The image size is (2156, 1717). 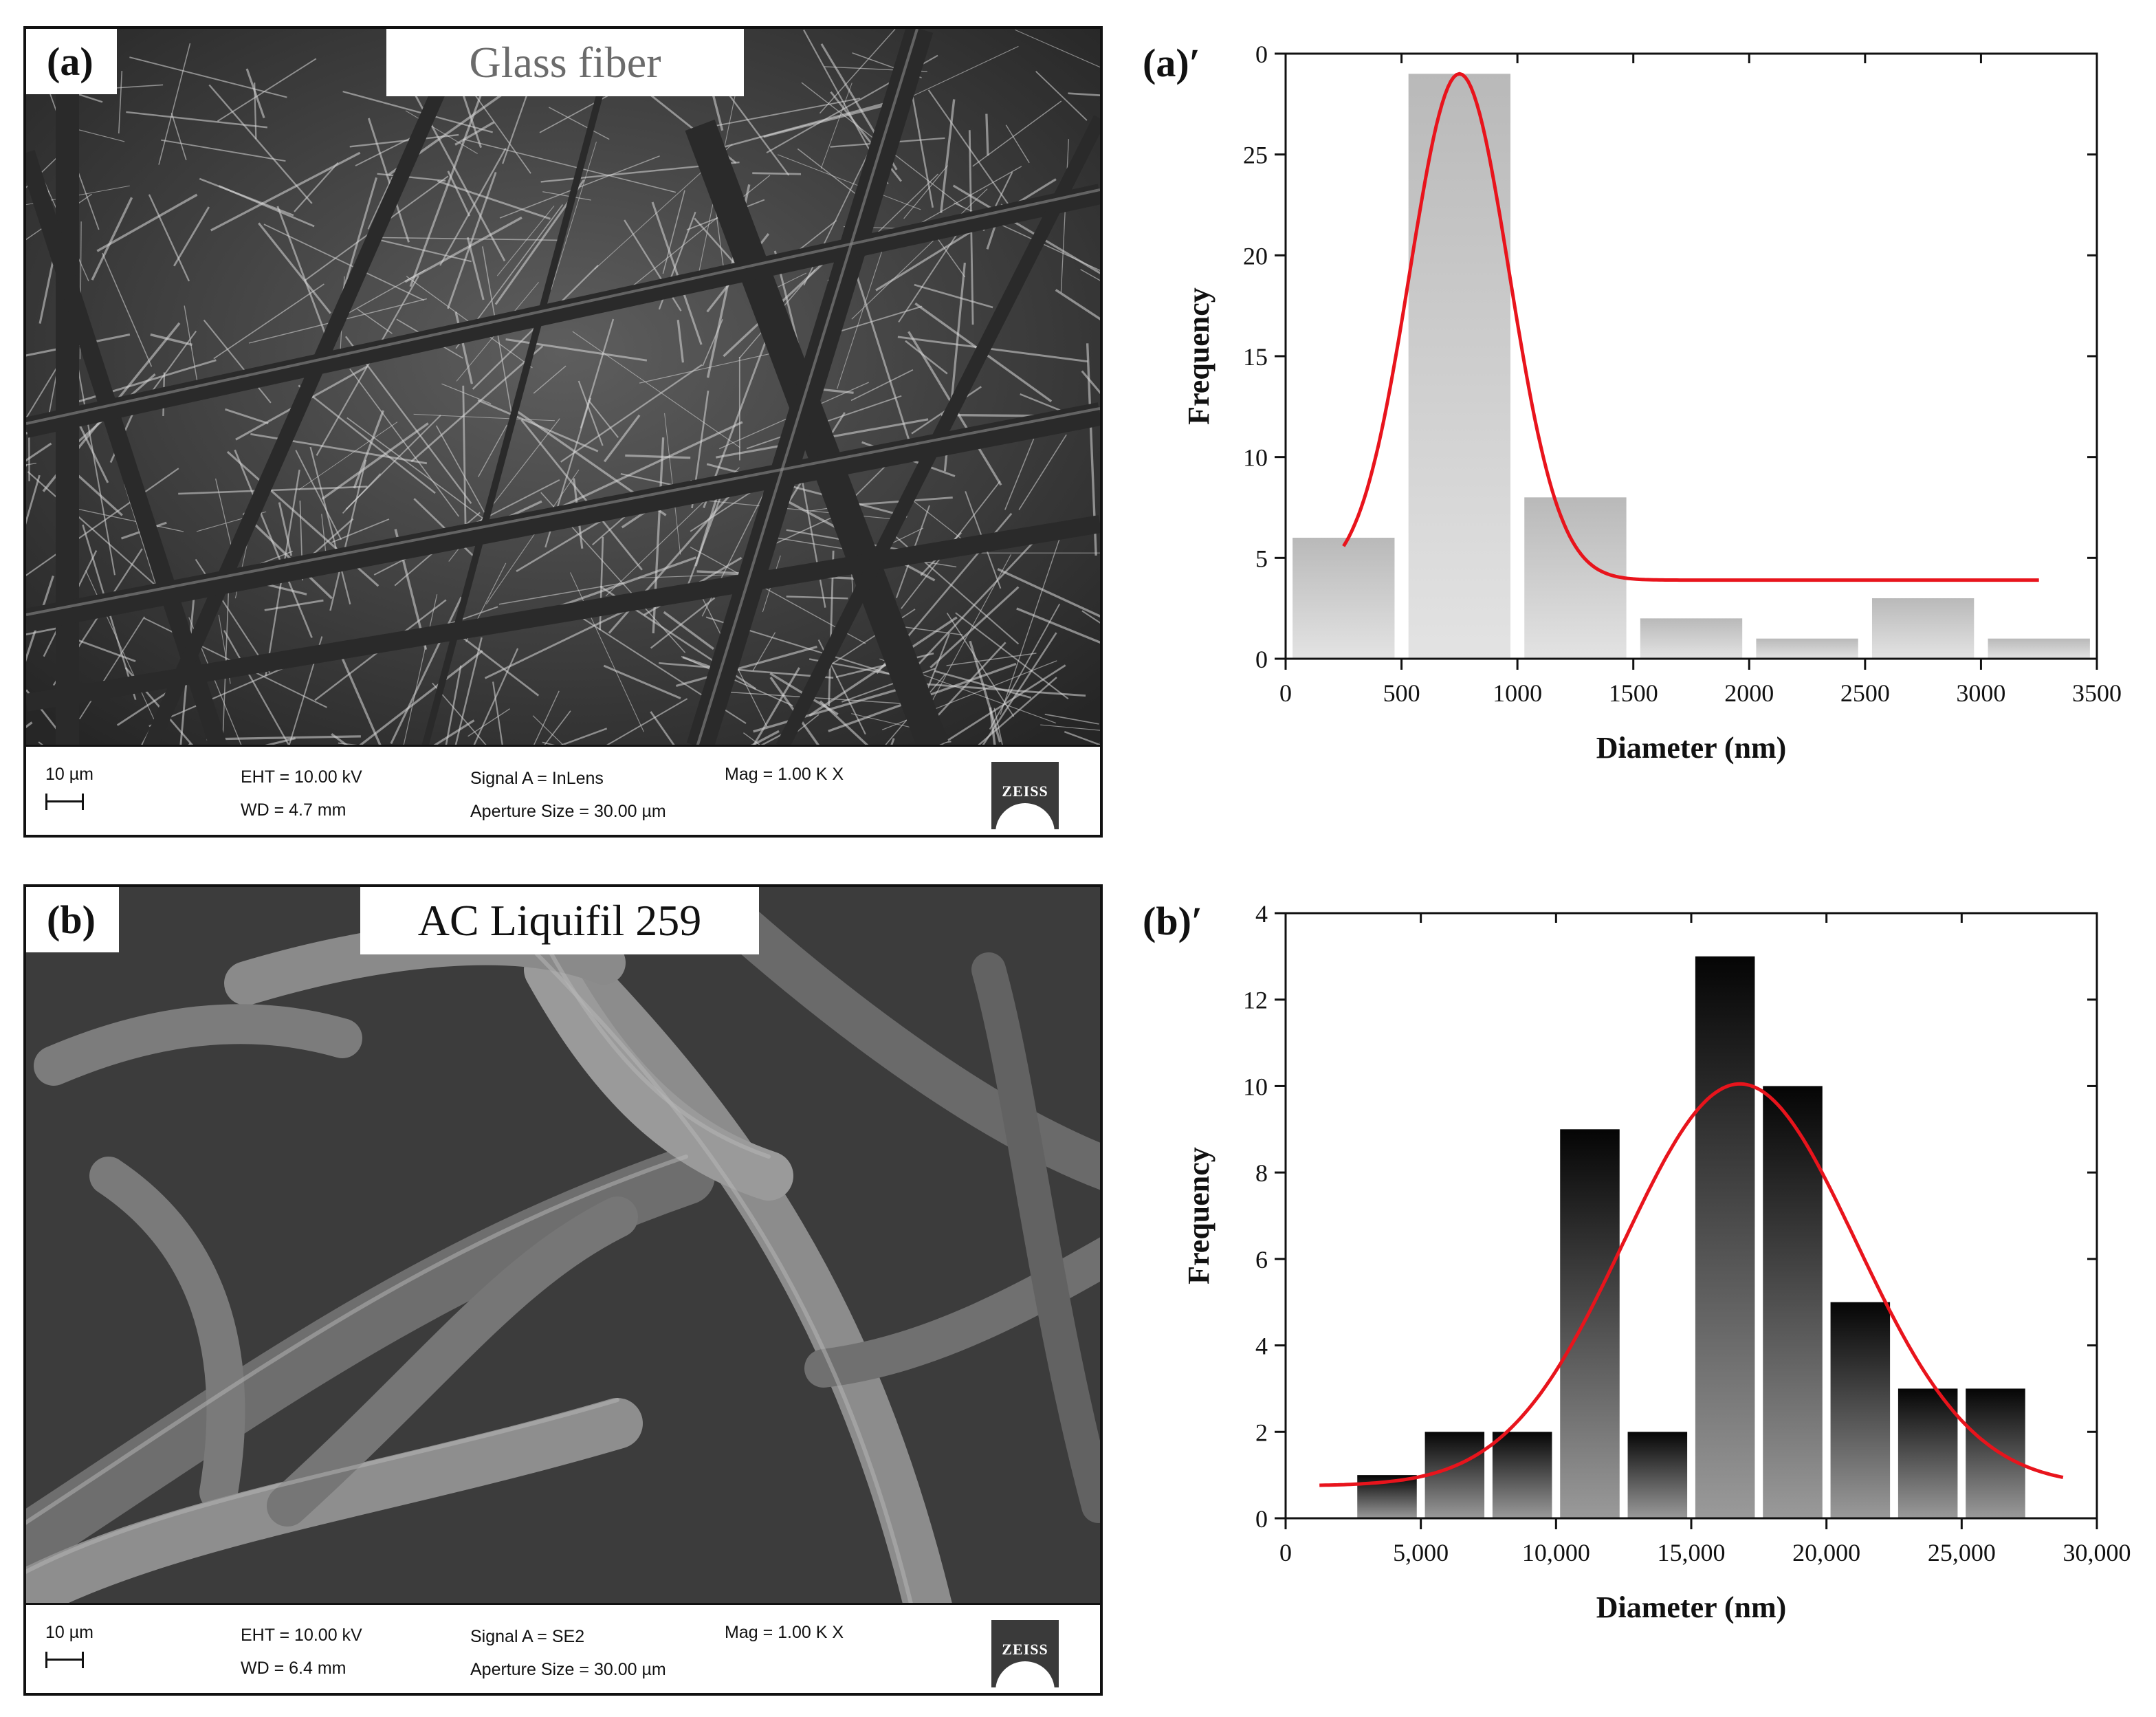 I want to click on chart-tag-a: (a)′, so click(x=1171, y=63).